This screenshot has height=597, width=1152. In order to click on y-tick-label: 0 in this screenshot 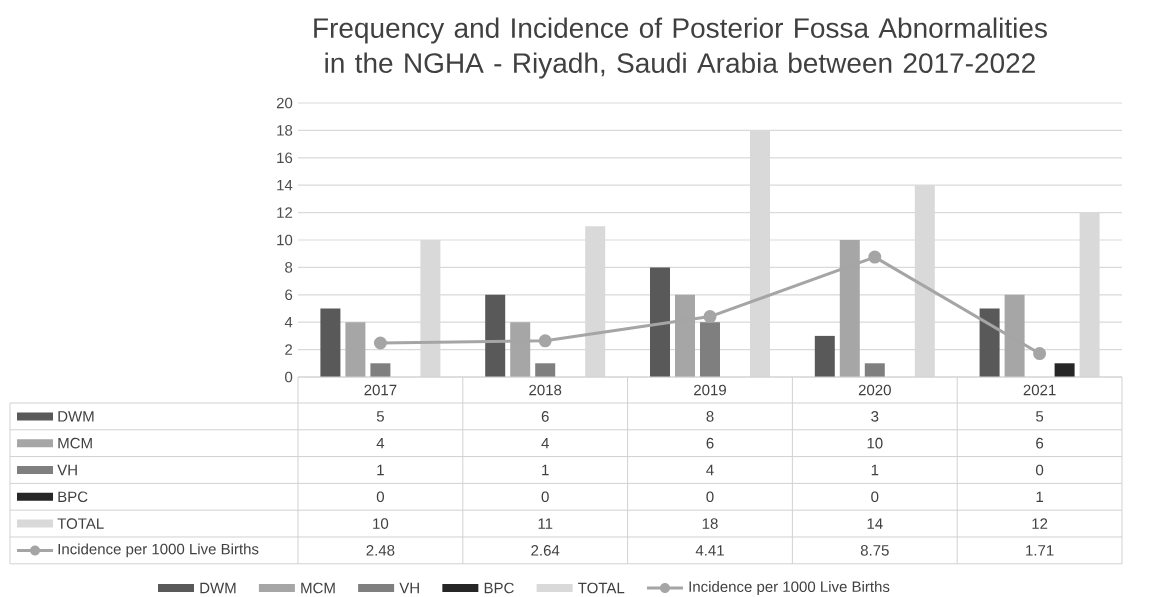, I will do `click(289, 377)`.